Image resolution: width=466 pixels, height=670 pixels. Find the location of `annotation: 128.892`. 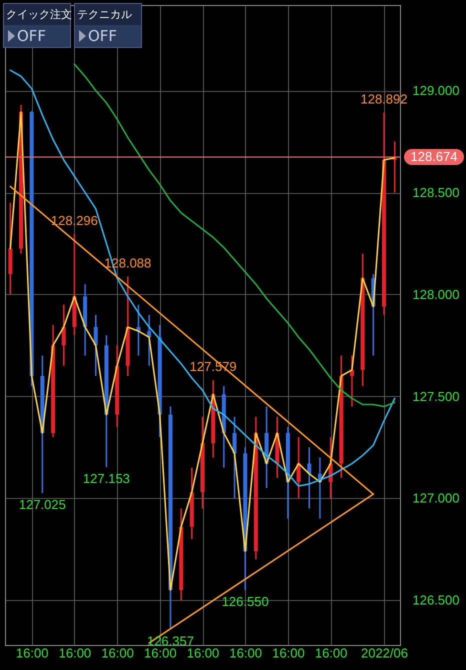

annotation: 128.892 is located at coordinates (384, 99).